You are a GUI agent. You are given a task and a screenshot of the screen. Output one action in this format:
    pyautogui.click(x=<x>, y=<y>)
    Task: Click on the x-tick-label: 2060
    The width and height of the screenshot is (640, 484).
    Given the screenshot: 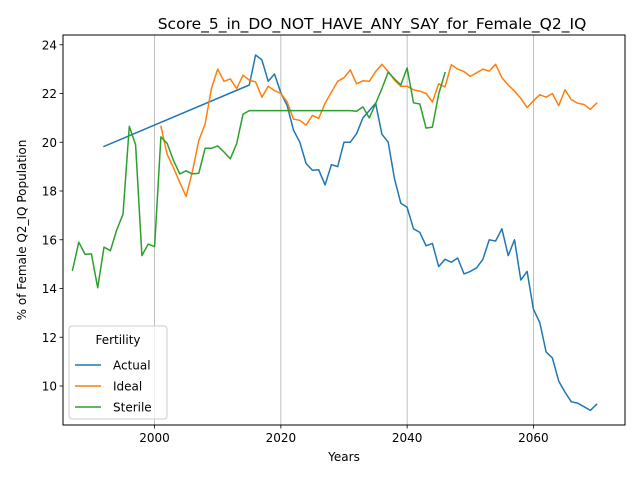 What is the action you would take?
    pyautogui.click(x=533, y=438)
    